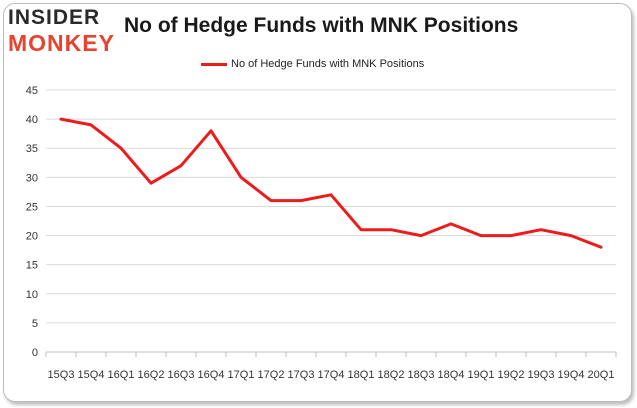 The width and height of the screenshot is (637, 408). What do you see at coordinates (151, 375) in the screenshot?
I see `x-tick-label: 16Q2` at bounding box center [151, 375].